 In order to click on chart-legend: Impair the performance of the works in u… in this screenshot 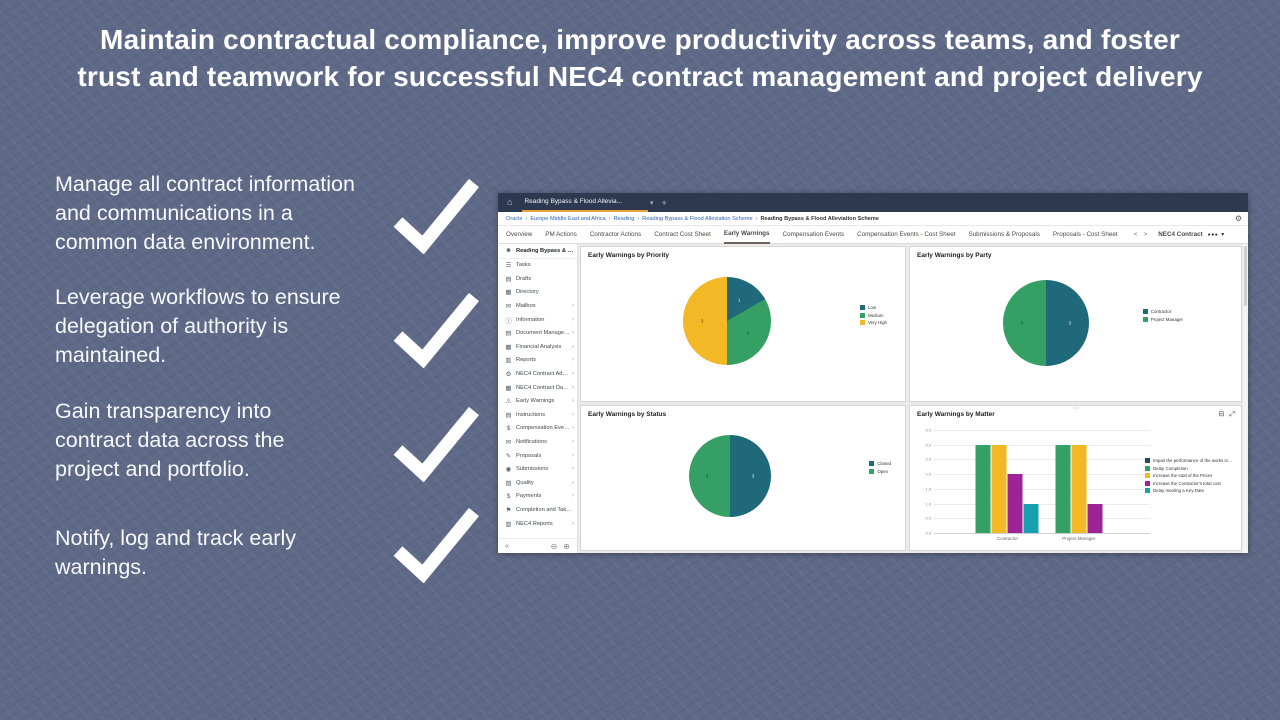, I will do `click(1189, 477)`.